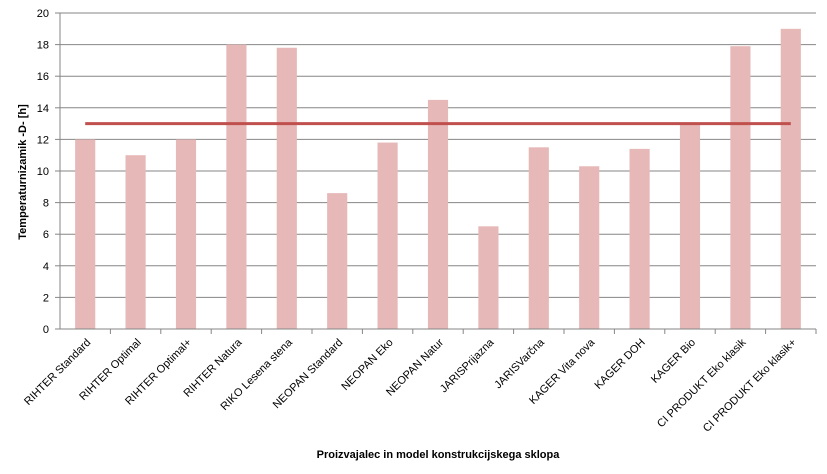 The height and width of the screenshot is (474, 827). What do you see at coordinates (43, 109) in the screenshot?
I see `y-tick-label: 14` at bounding box center [43, 109].